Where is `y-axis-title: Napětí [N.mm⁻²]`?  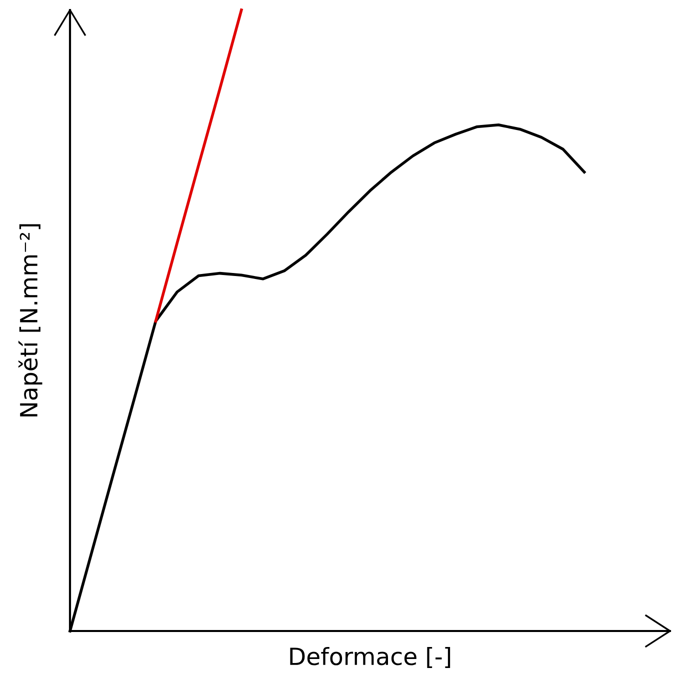 y-axis-title: Napětí [N.mm⁻²] is located at coordinates (30, 320).